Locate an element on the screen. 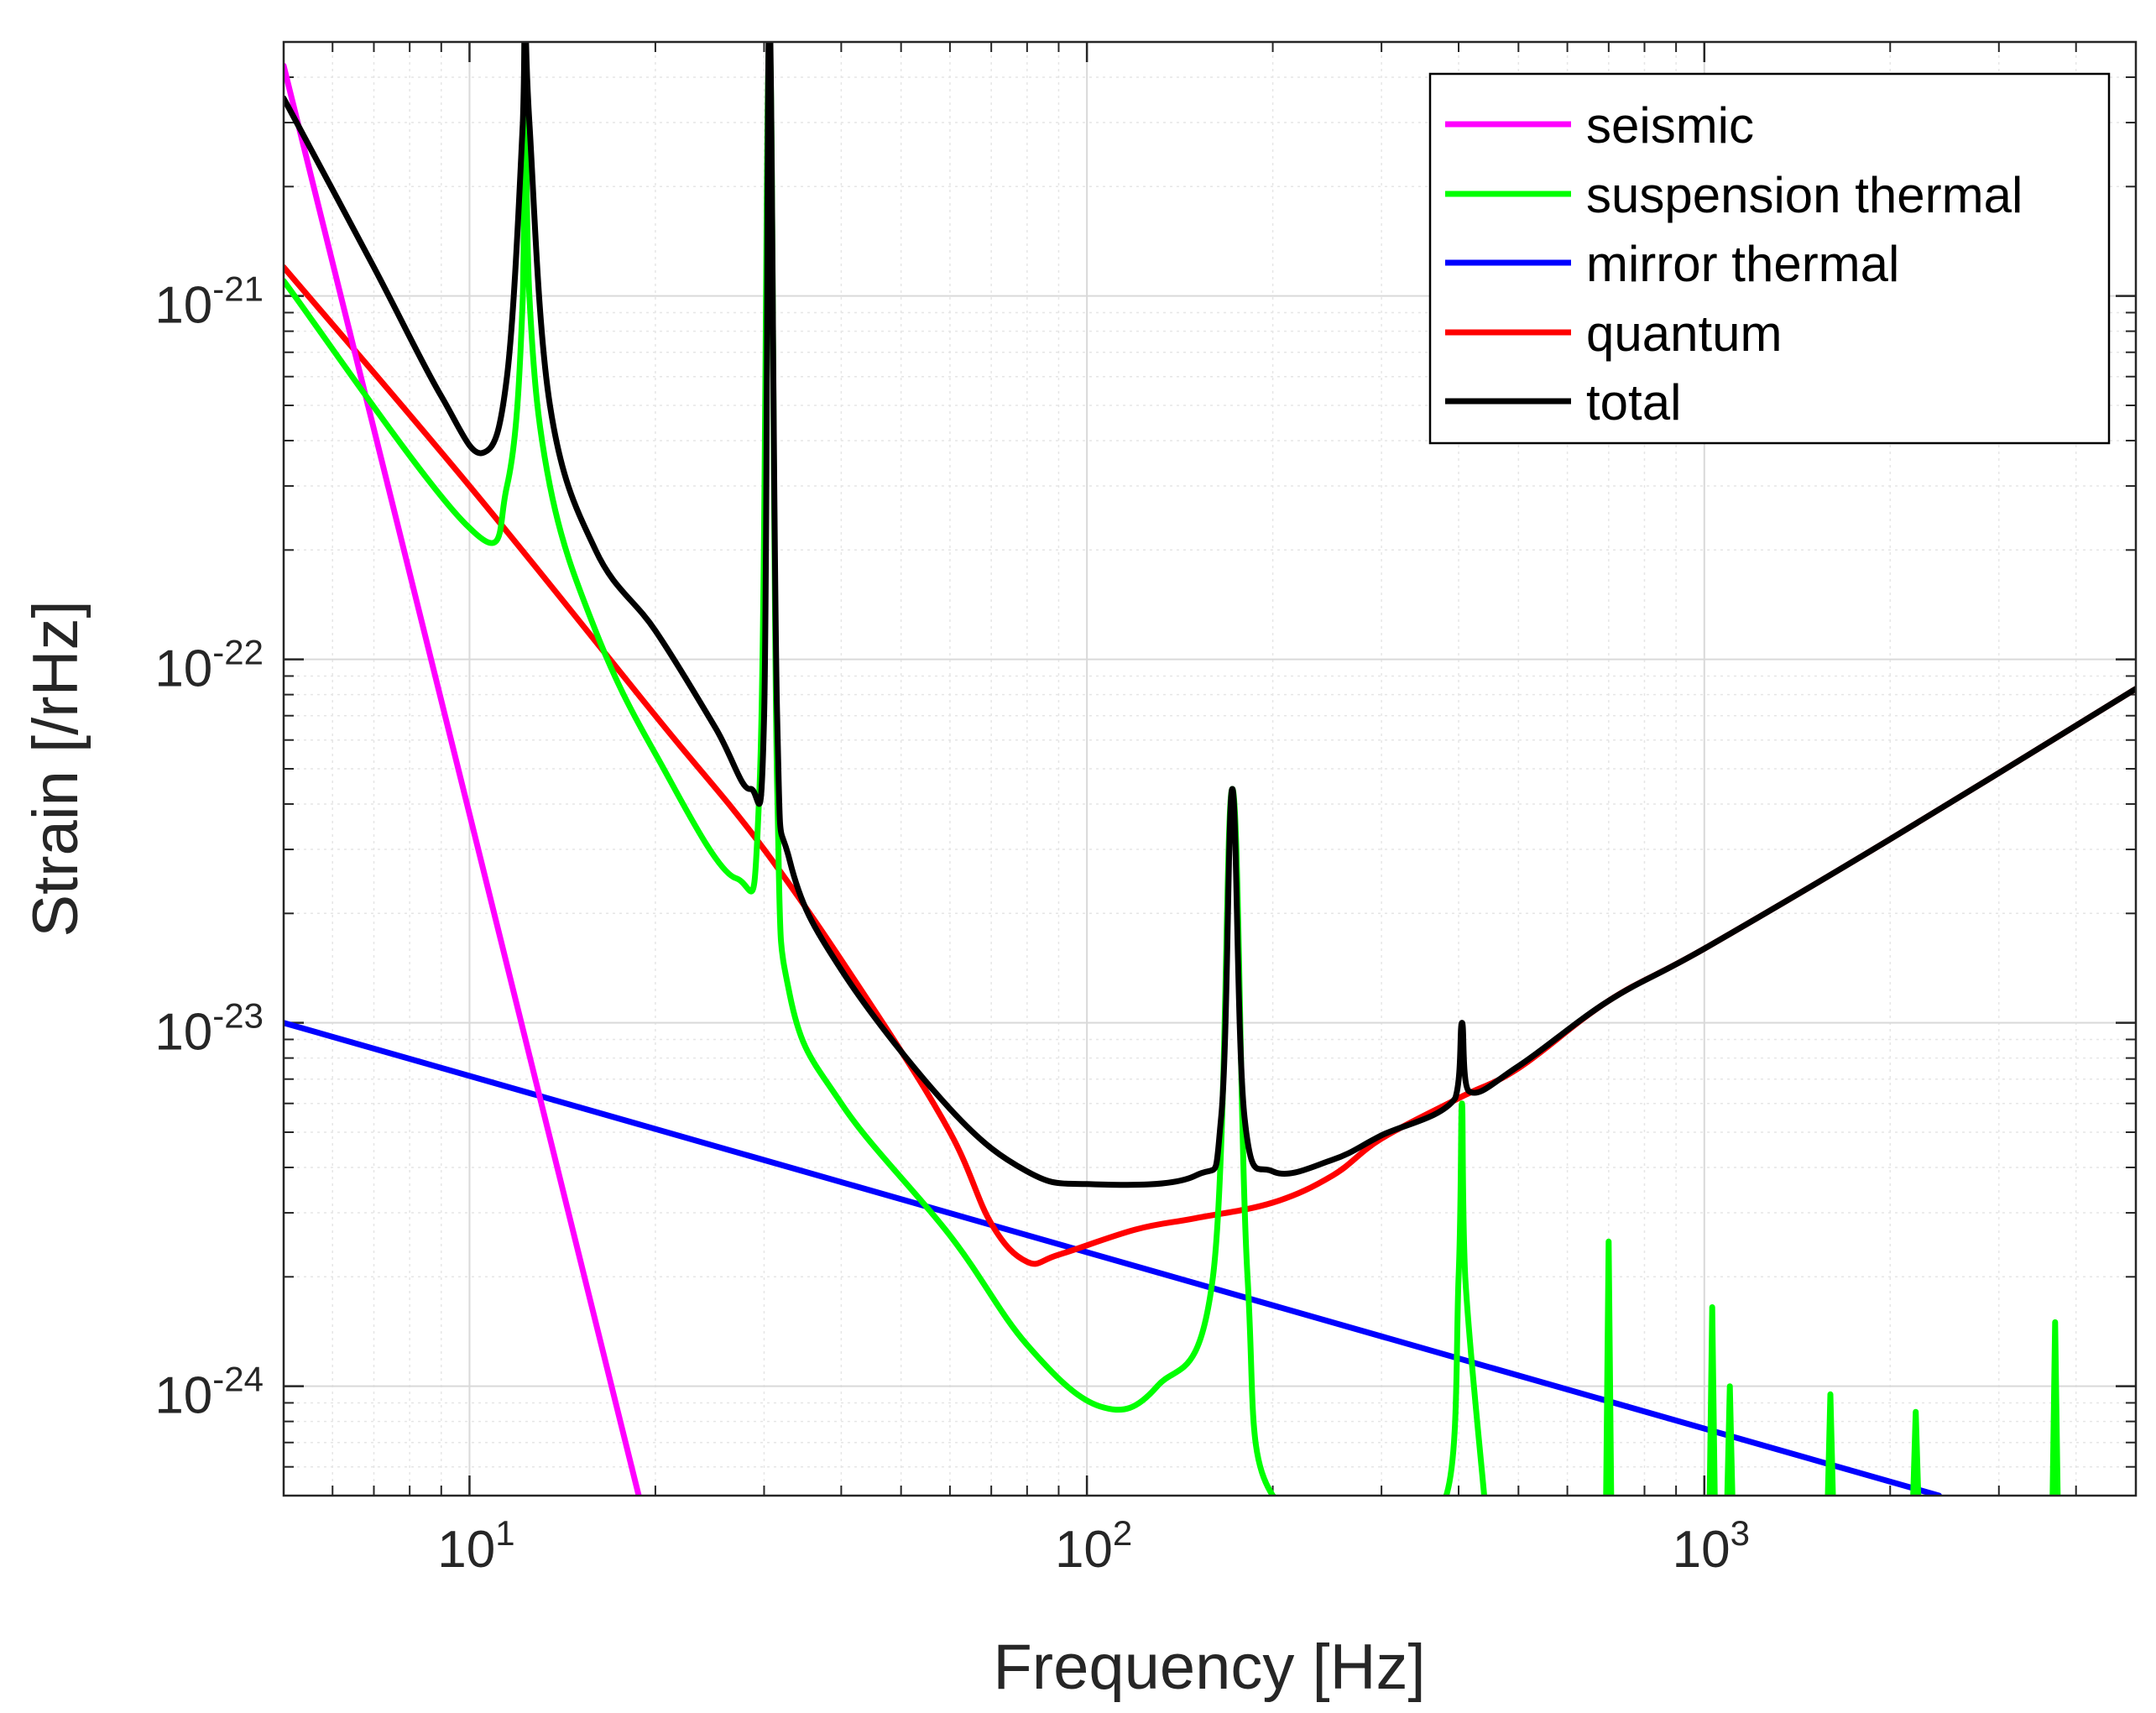  legend-label-quantum: quantum is located at coordinates (1684, 334).